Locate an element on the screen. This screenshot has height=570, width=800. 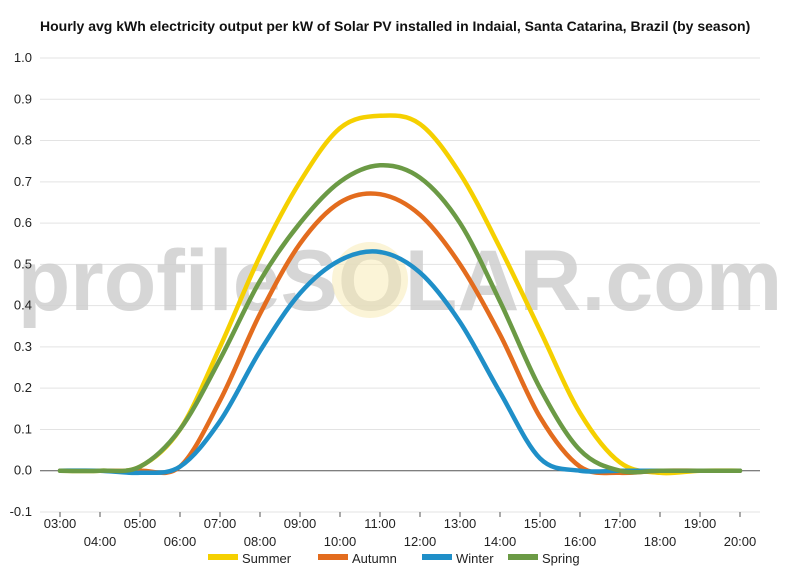
legend-swatch-winter is located at coordinates (437, 557).